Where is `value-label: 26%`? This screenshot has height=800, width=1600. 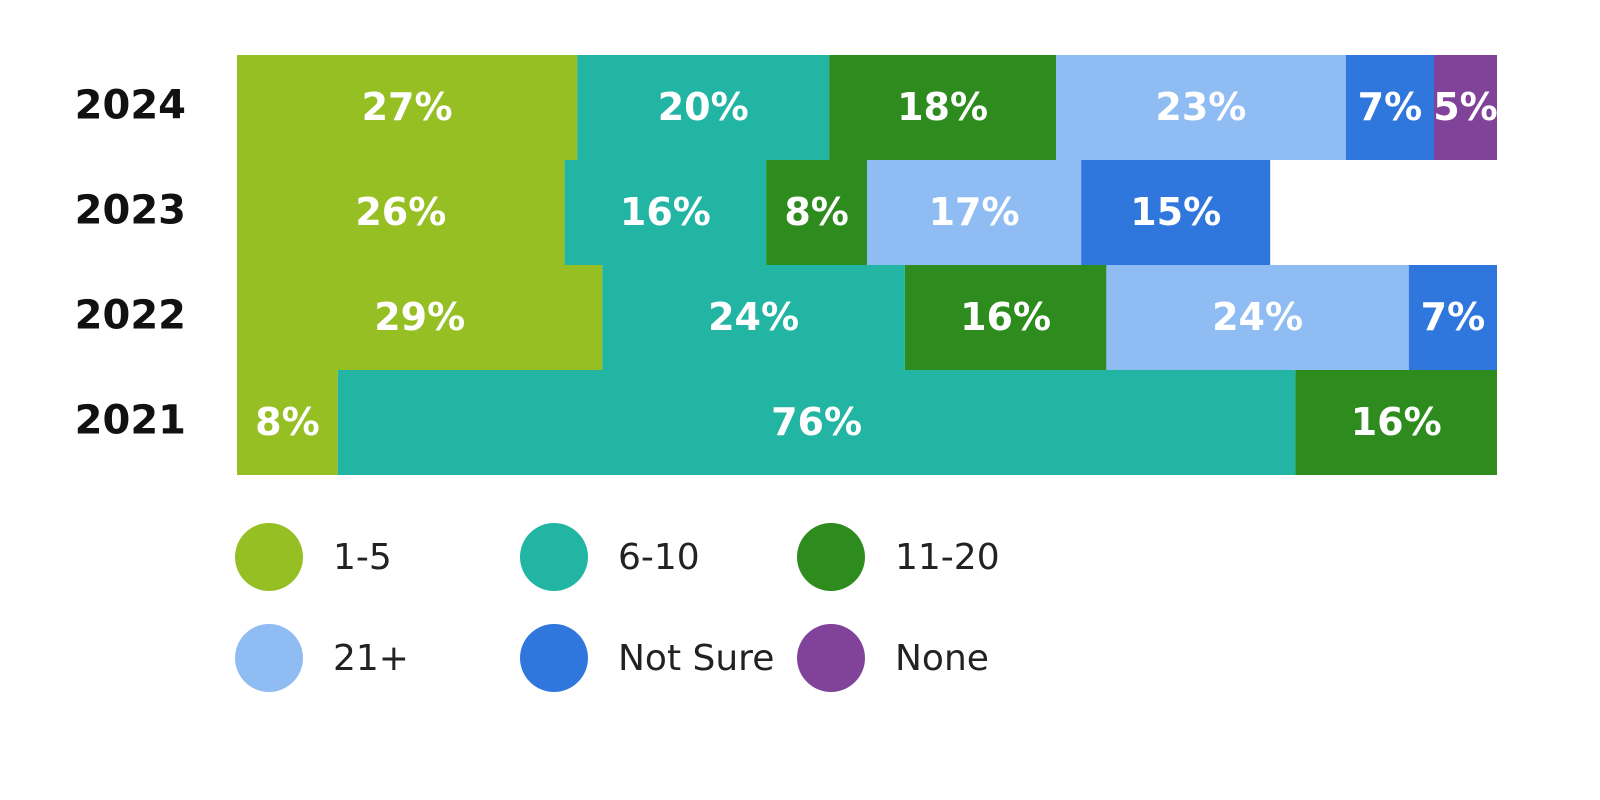 value-label: 26% is located at coordinates (400, 212).